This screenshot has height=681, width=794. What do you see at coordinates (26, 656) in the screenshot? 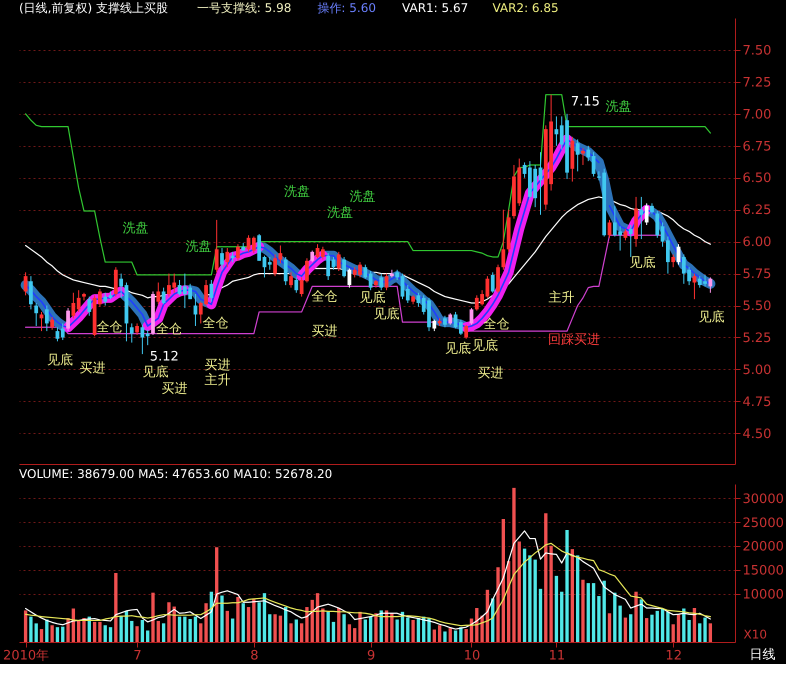
I see `x-tick-label: 2010年` at bounding box center [26, 656].